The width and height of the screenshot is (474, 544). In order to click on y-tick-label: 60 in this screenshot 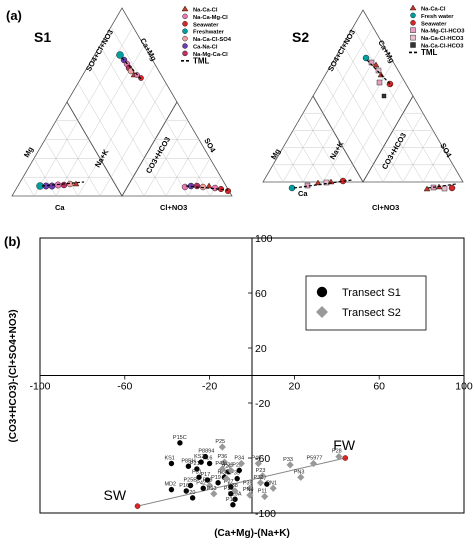, I will do `click(261, 294)`.